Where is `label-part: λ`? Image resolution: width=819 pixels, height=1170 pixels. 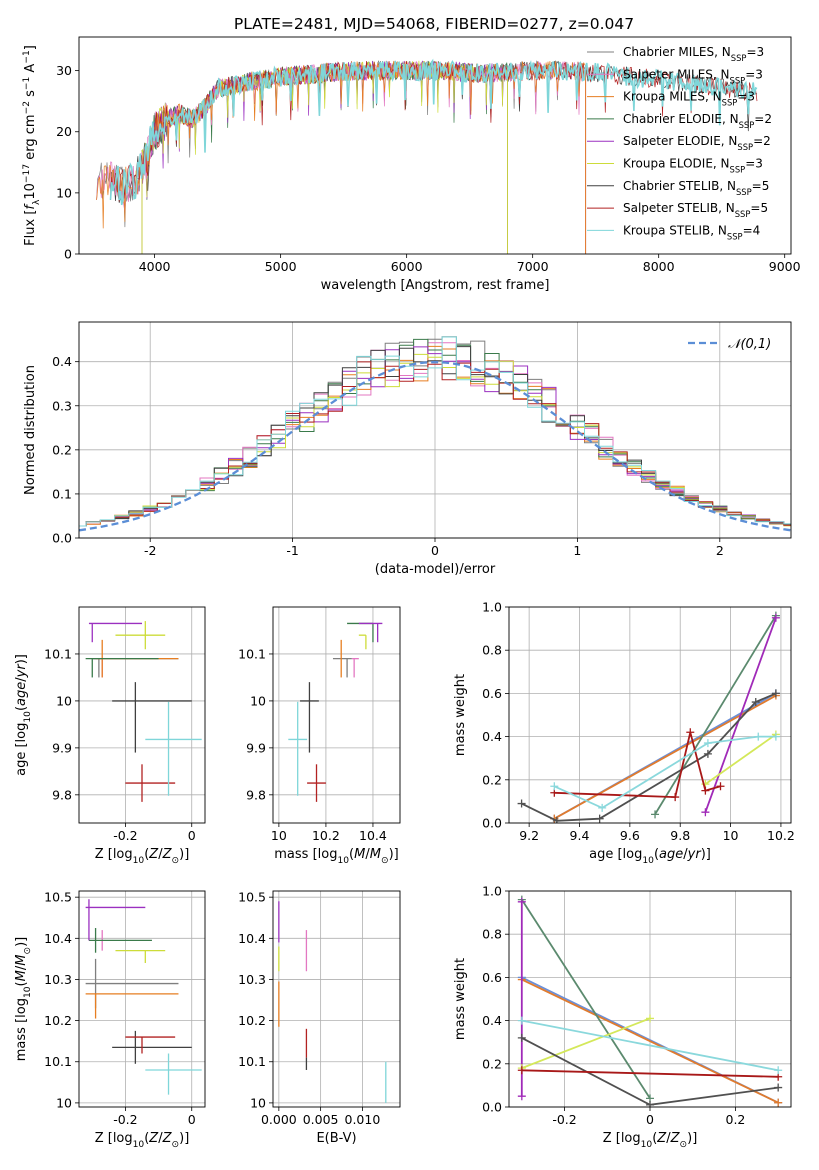 label-part: λ is located at coordinates (37, 202).